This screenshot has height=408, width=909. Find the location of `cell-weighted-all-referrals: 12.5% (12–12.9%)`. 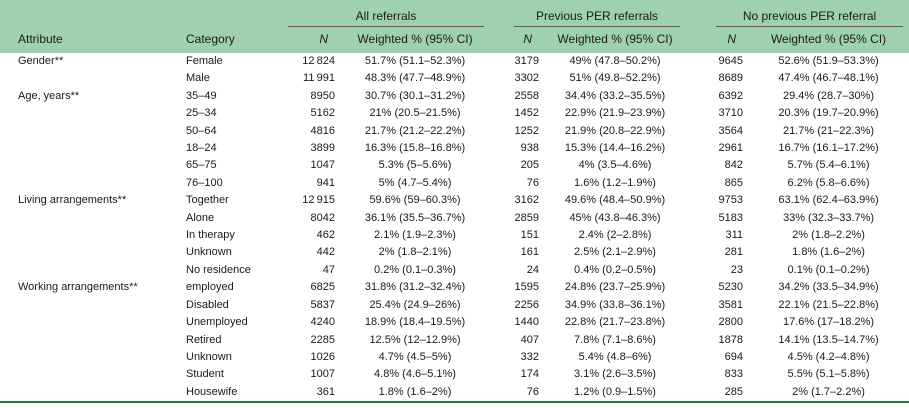

cell-weighted-all-referrals: 12.5% (12–12.9%) is located at coordinates (415, 339).